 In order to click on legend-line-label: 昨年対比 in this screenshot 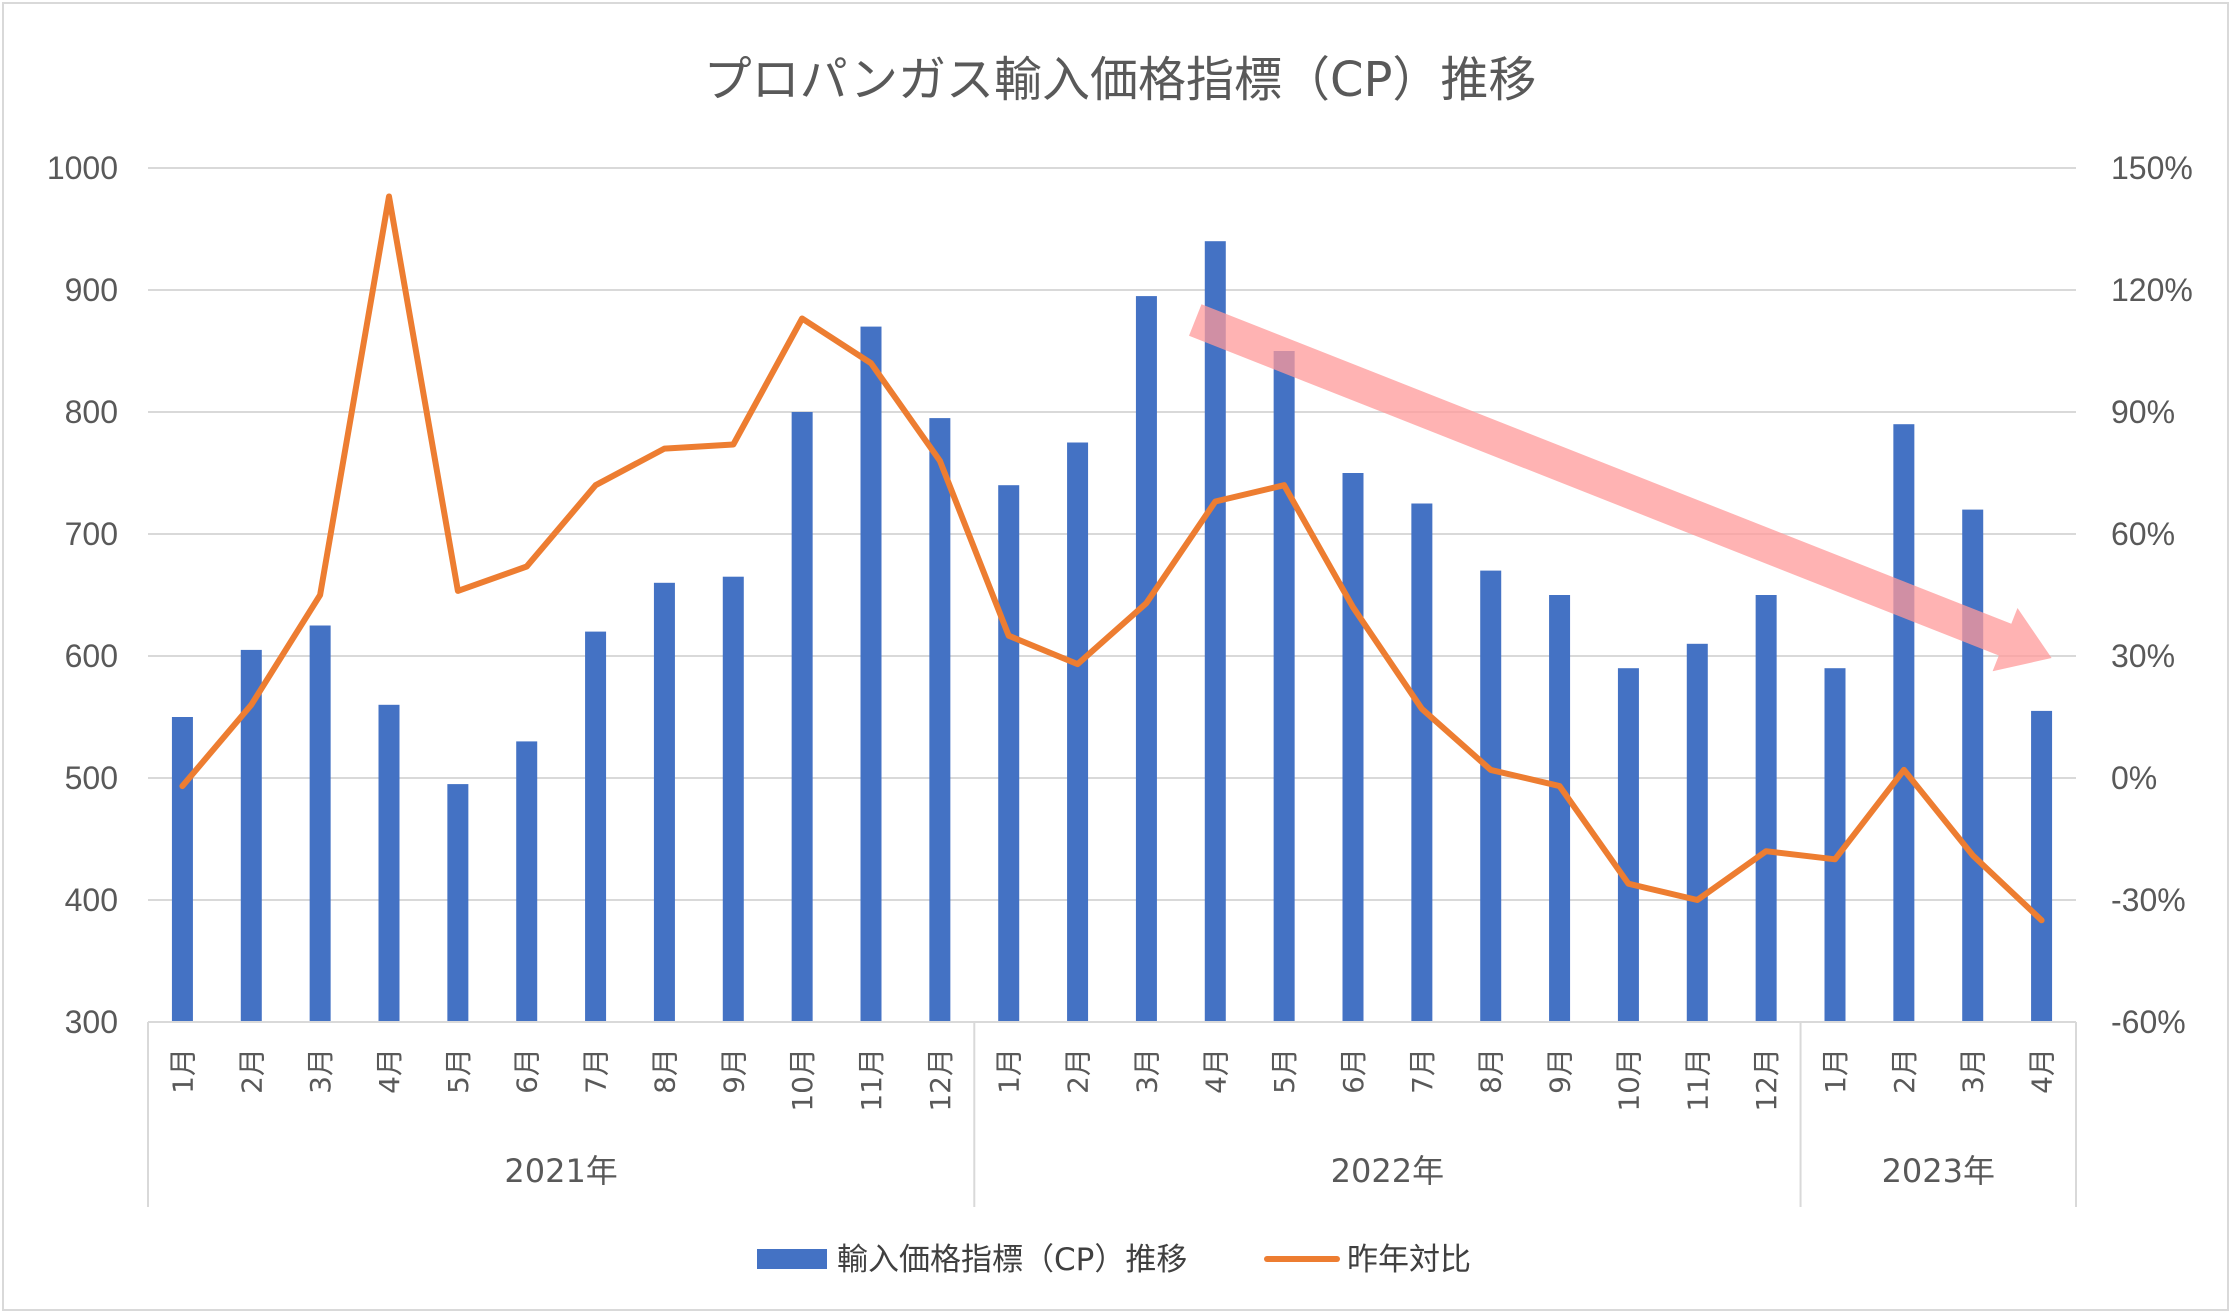, I will do `click(1409, 1260)`.